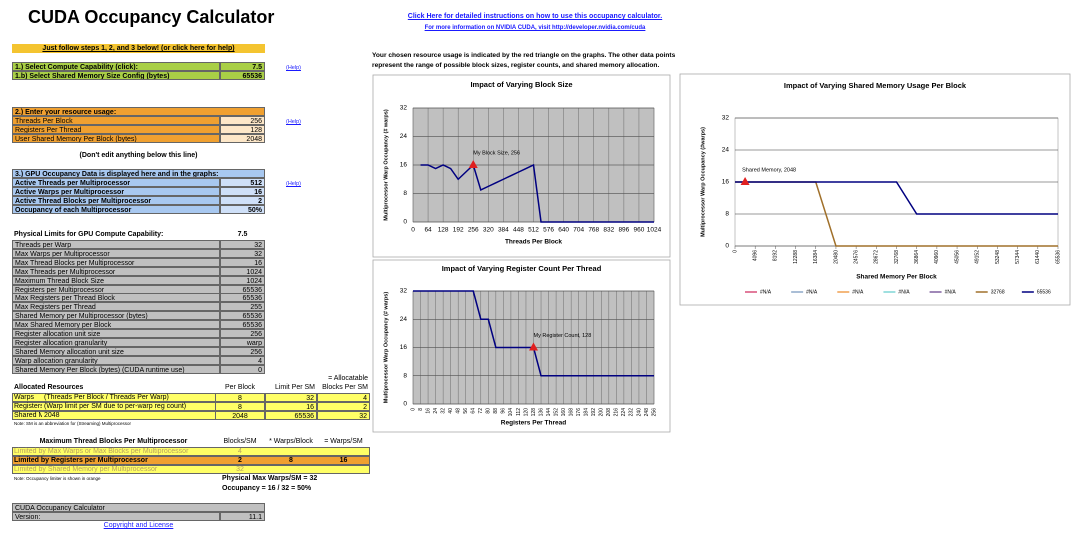 Image resolution: width=1080 pixels, height=549 pixels. I want to click on max-blocks-value: 2, so click(240, 460).